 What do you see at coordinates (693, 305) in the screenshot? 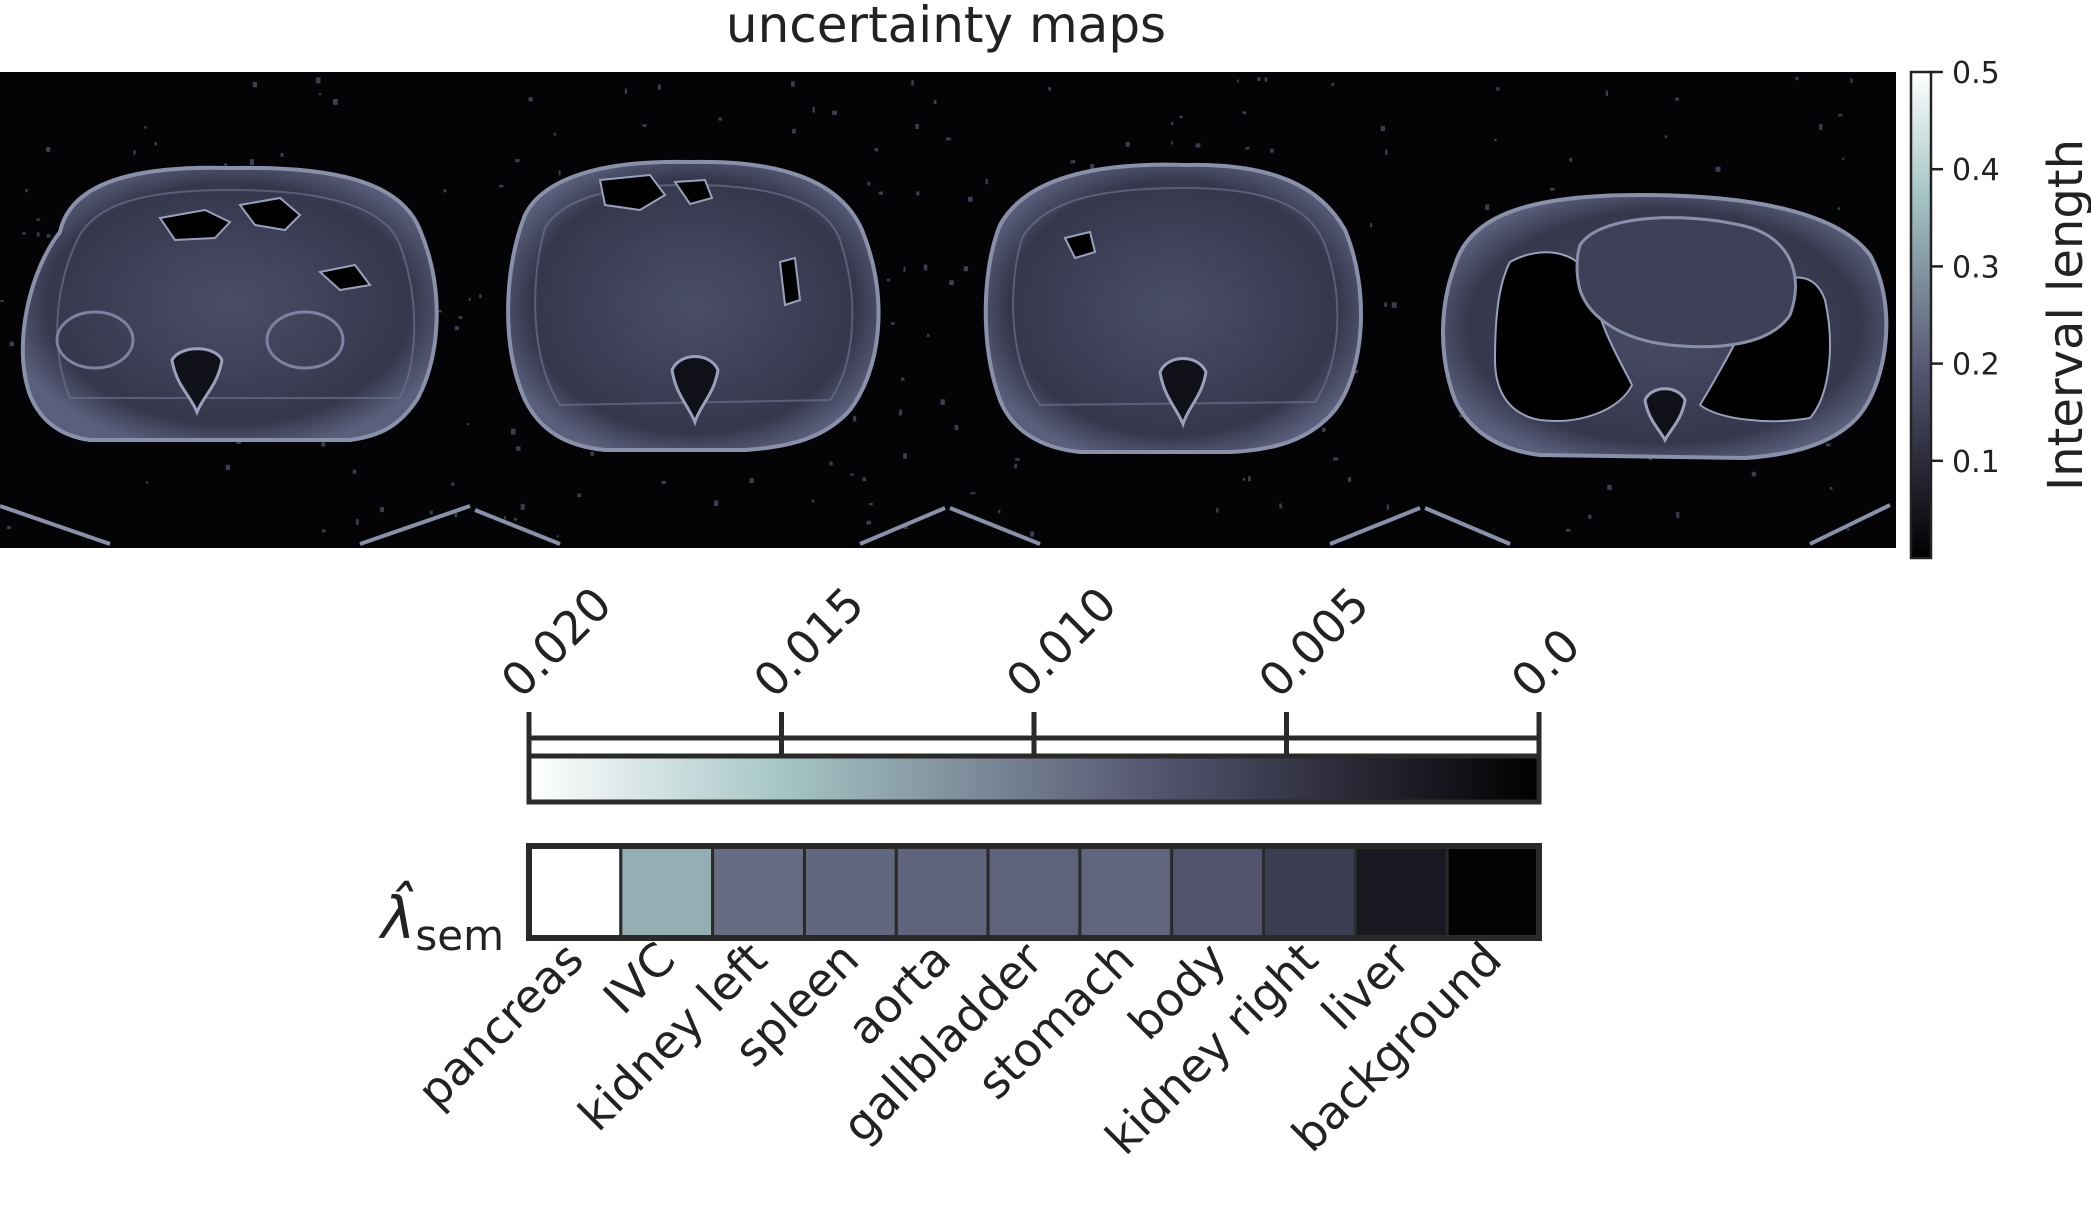
I see `body-outline` at bounding box center [693, 305].